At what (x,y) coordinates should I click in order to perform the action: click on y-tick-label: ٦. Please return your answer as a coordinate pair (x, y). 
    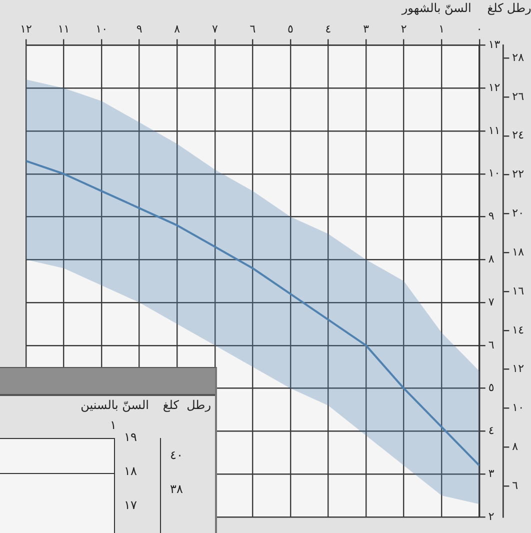
    Looking at the image, I should click on (491, 345).